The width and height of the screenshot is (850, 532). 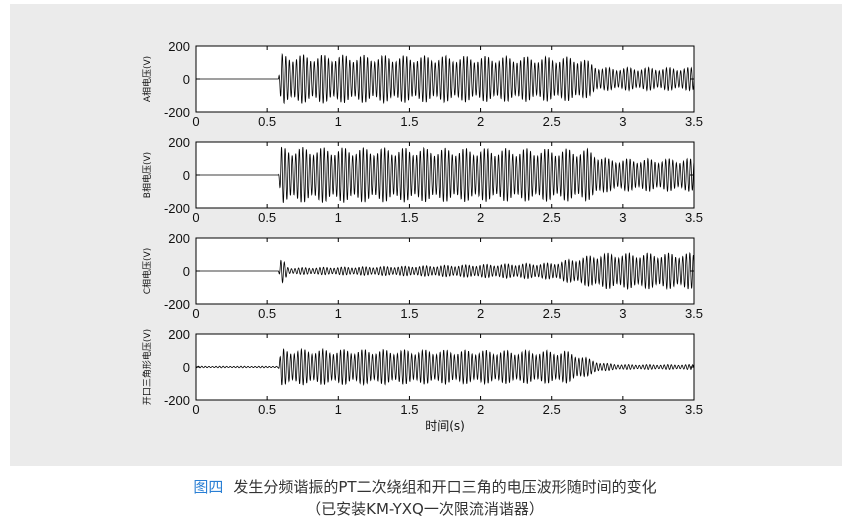 I want to click on caption-title: 发生分频谐振的PT二次绕组和开口三角的电压波形随时间的变化, so click(x=445, y=487).